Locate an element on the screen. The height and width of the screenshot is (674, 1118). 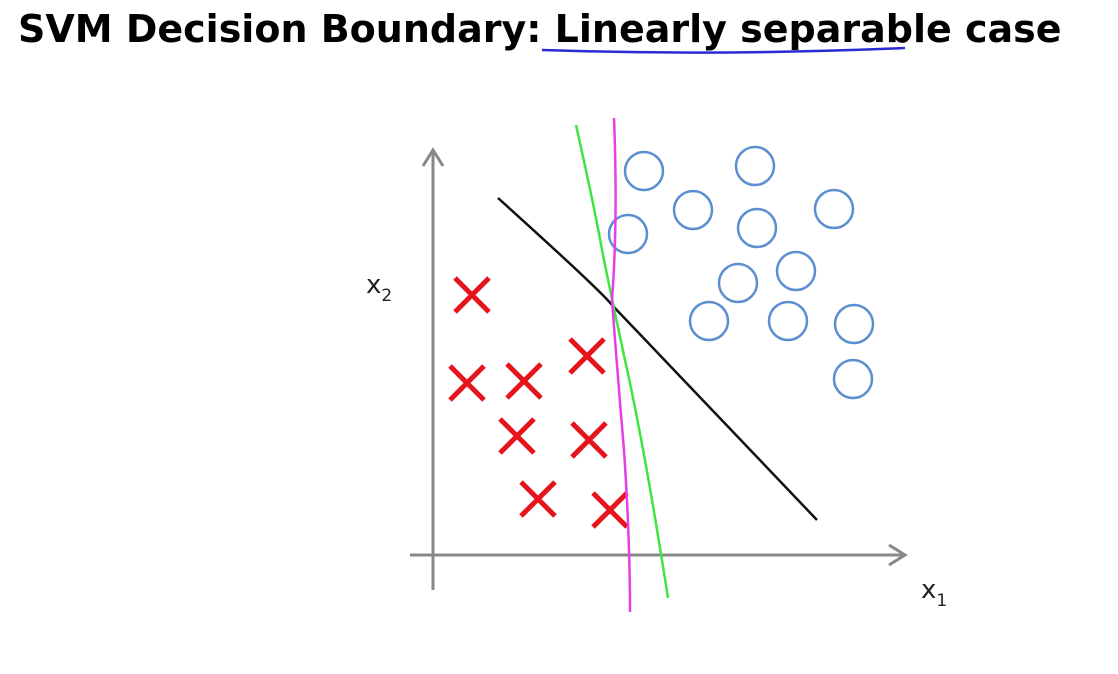
x-arrow is located at coordinates (898, 555).